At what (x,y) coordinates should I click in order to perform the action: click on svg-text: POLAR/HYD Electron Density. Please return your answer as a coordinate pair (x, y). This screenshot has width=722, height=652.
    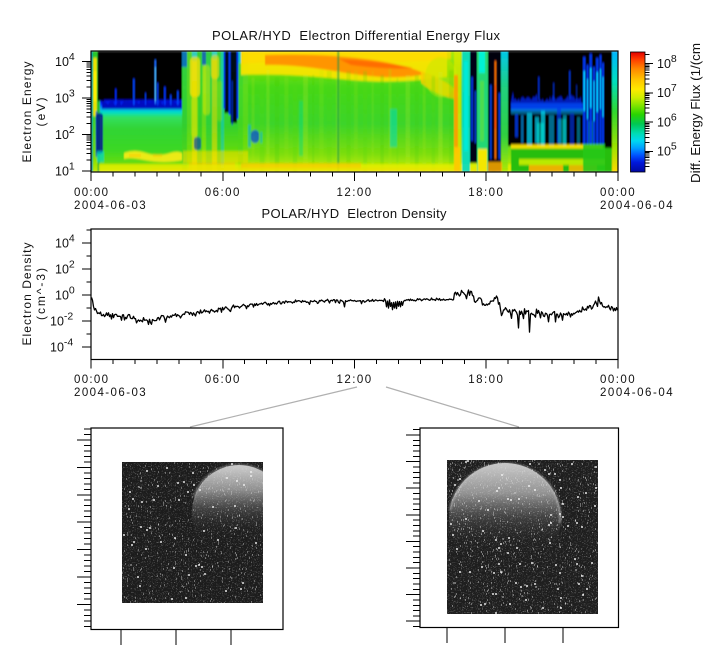
    Looking at the image, I should click on (355, 213).